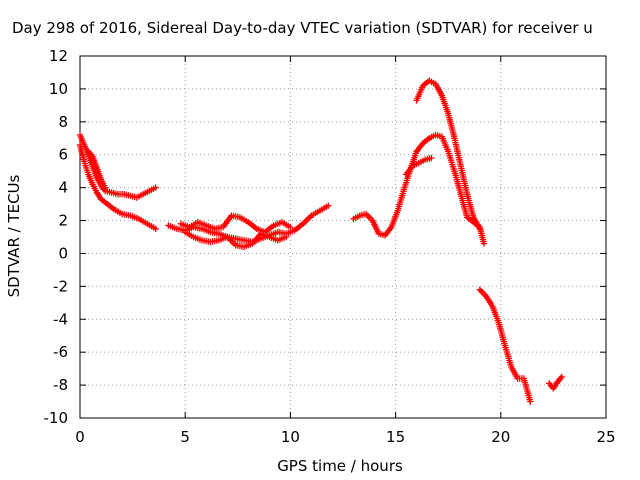  I want to click on x-tick-label: 15, so click(395, 437).